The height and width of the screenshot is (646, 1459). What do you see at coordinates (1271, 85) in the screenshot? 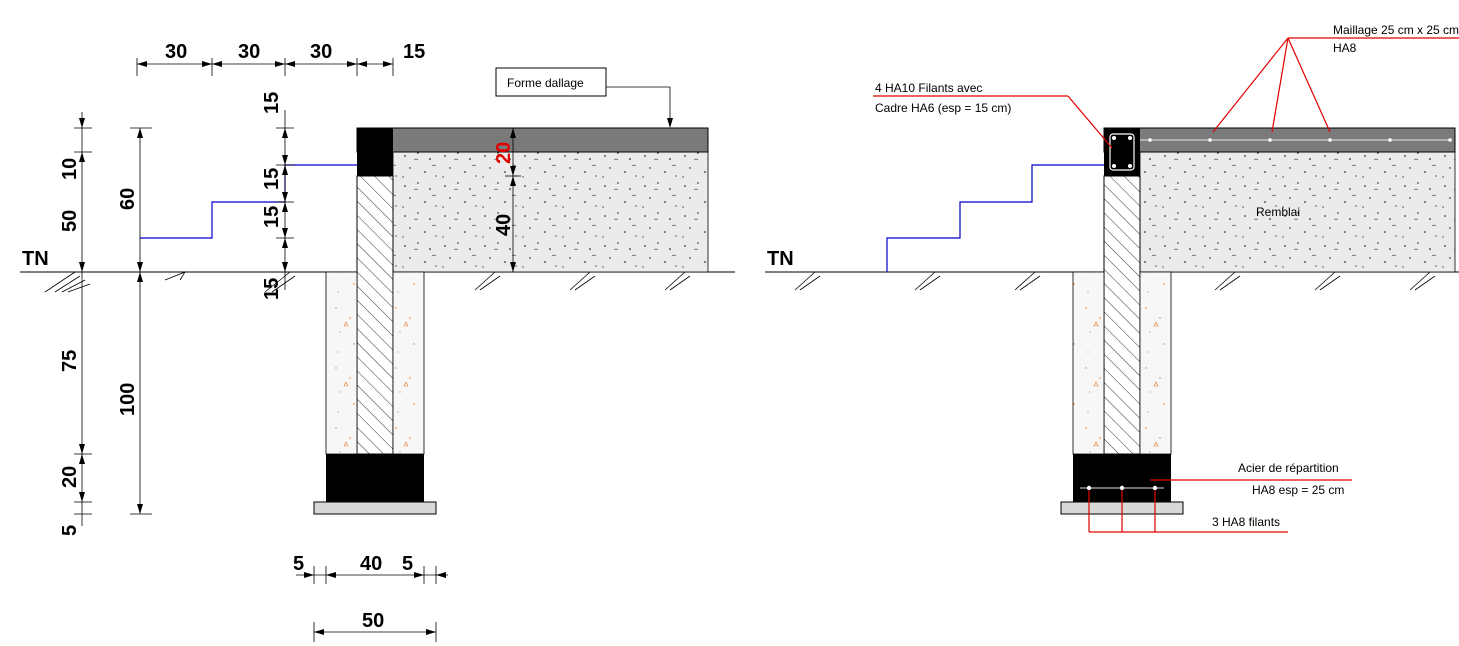
I see `mesh-callout-leaders` at bounding box center [1271, 85].